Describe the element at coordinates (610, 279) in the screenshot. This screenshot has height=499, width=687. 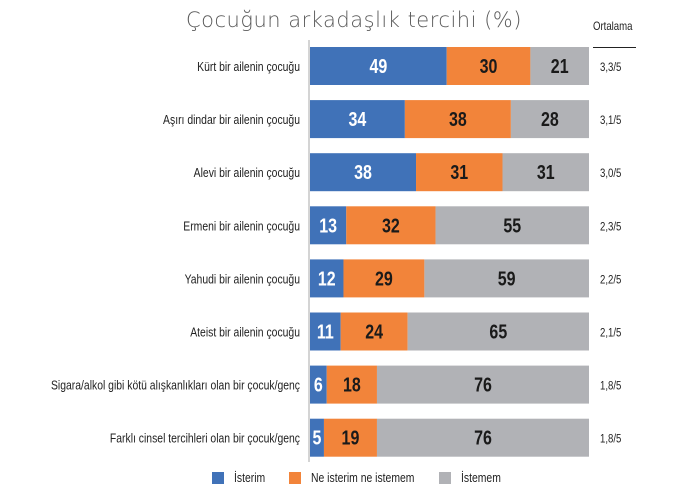
I see `average-value: 2,2/5` at that location.